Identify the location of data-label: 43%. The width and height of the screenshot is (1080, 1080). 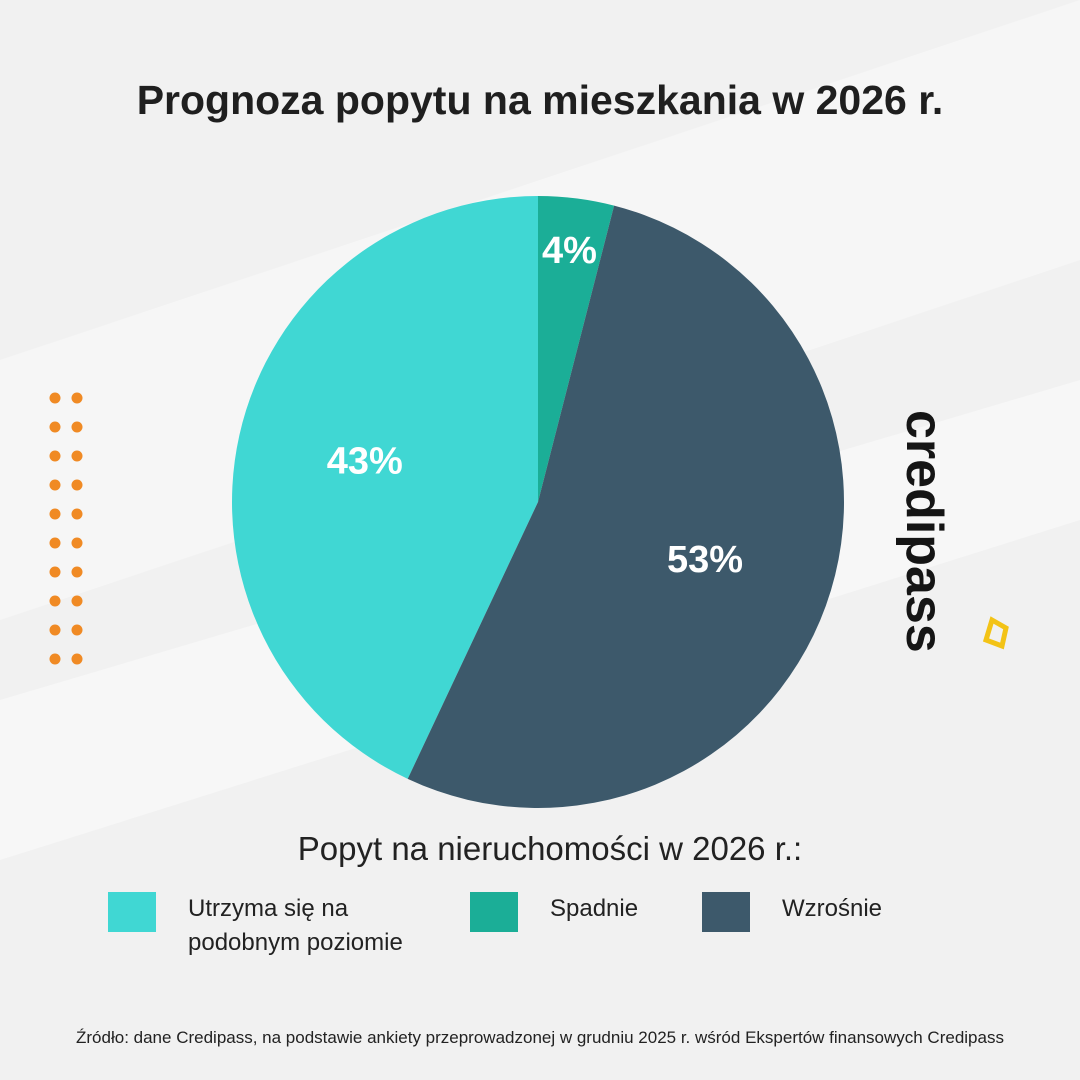
(365, 461).